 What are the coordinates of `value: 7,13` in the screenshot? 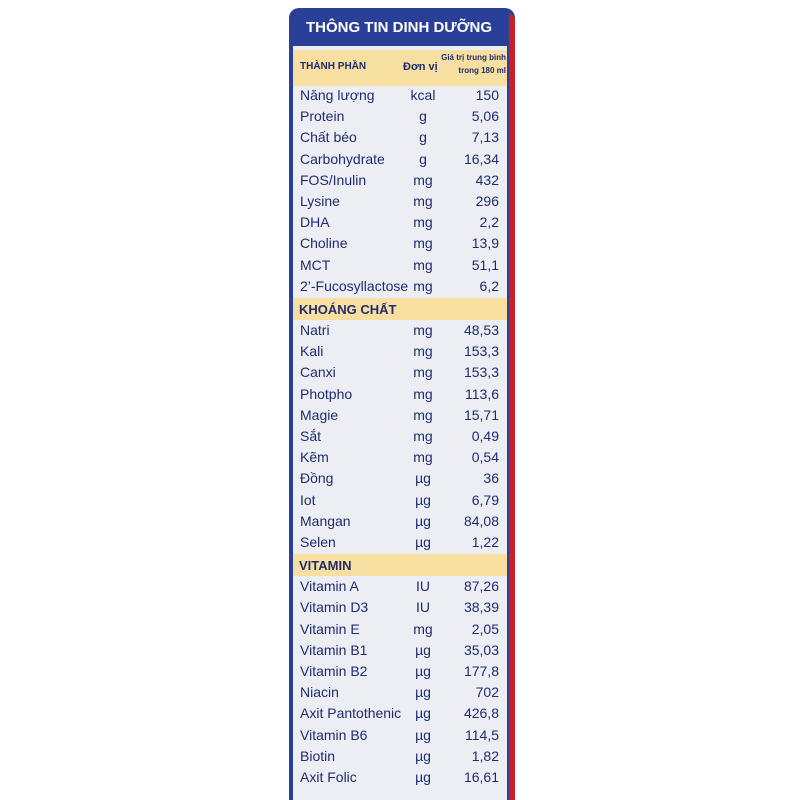 It's located at (485, 137).